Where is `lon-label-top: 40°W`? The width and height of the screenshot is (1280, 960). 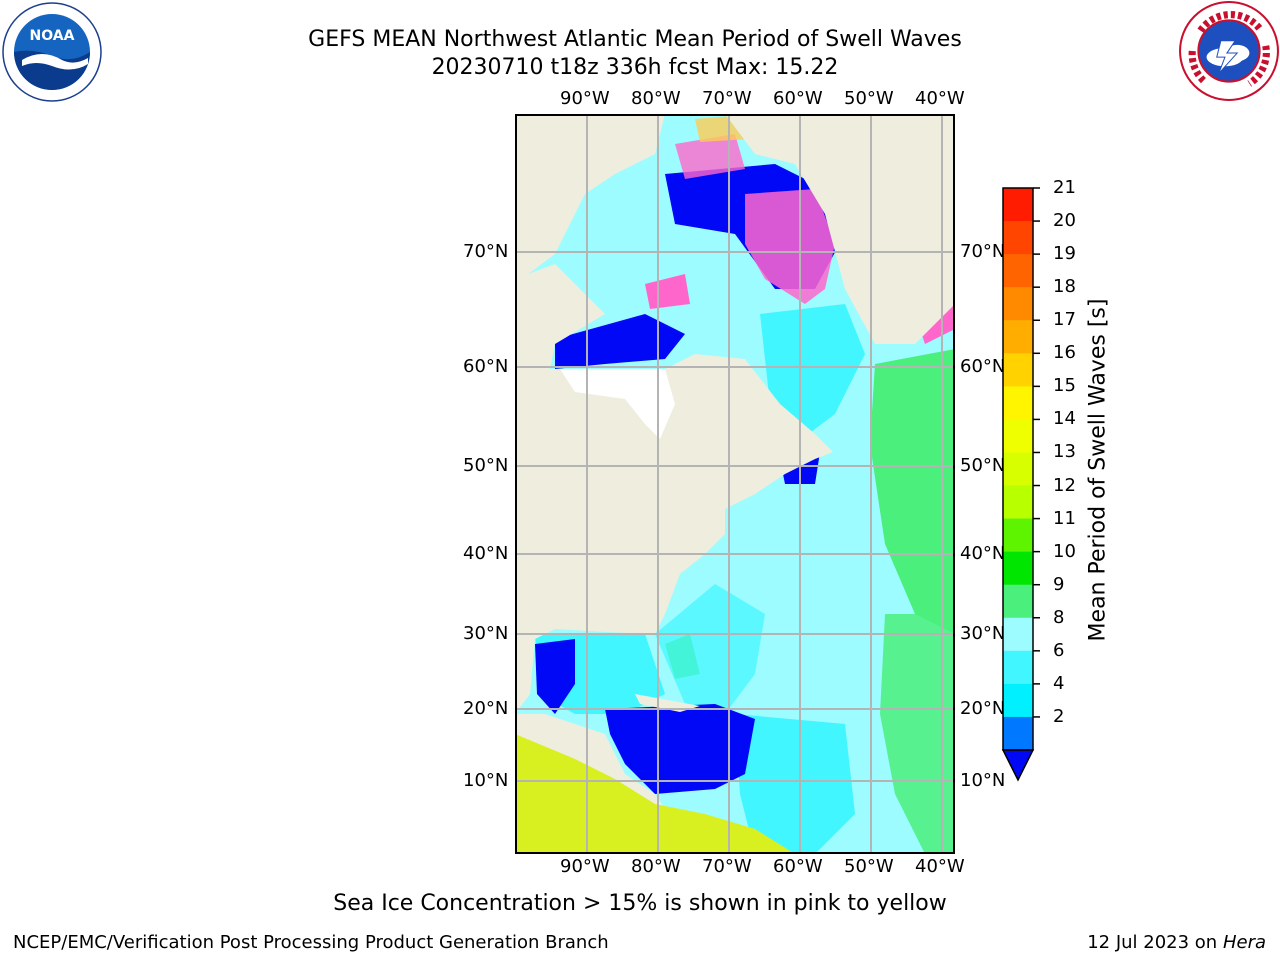 lon-label-top: 40°W is located at coordinates (940, 98).